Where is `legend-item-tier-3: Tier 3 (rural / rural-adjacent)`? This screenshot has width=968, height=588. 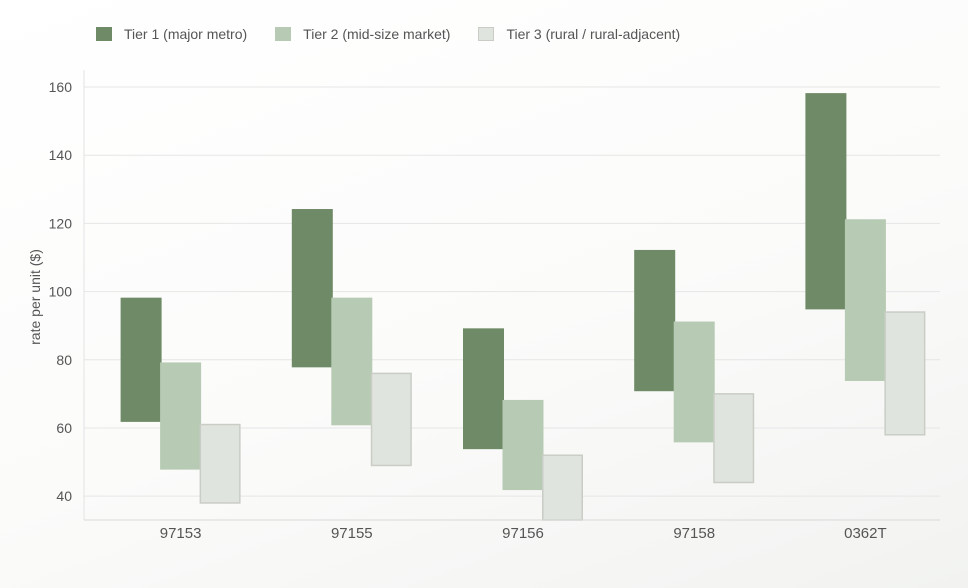 legend-item-tier-3: Tier 3 (rural / rural-adjacent) is located at coordinates (579, 34).